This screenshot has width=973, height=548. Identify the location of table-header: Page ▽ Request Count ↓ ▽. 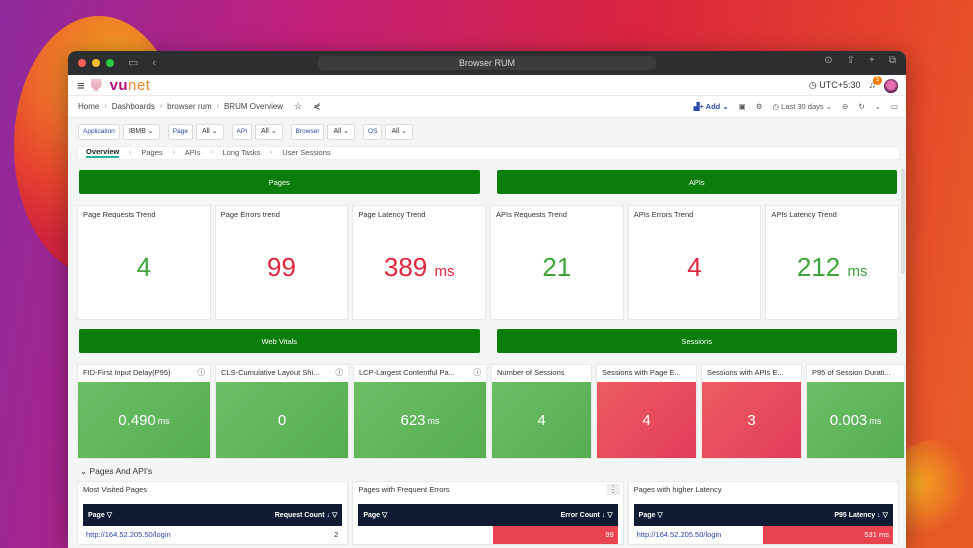
(213, 514).